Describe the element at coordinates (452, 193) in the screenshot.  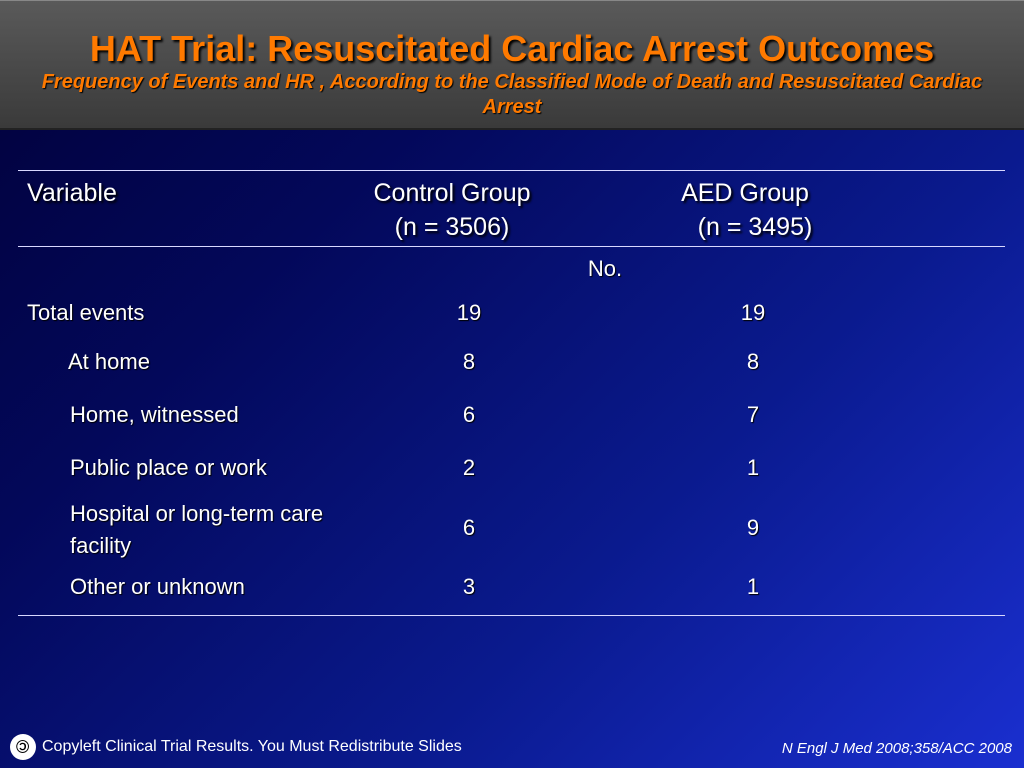
I see `header-control-group: Control Group` at that location.